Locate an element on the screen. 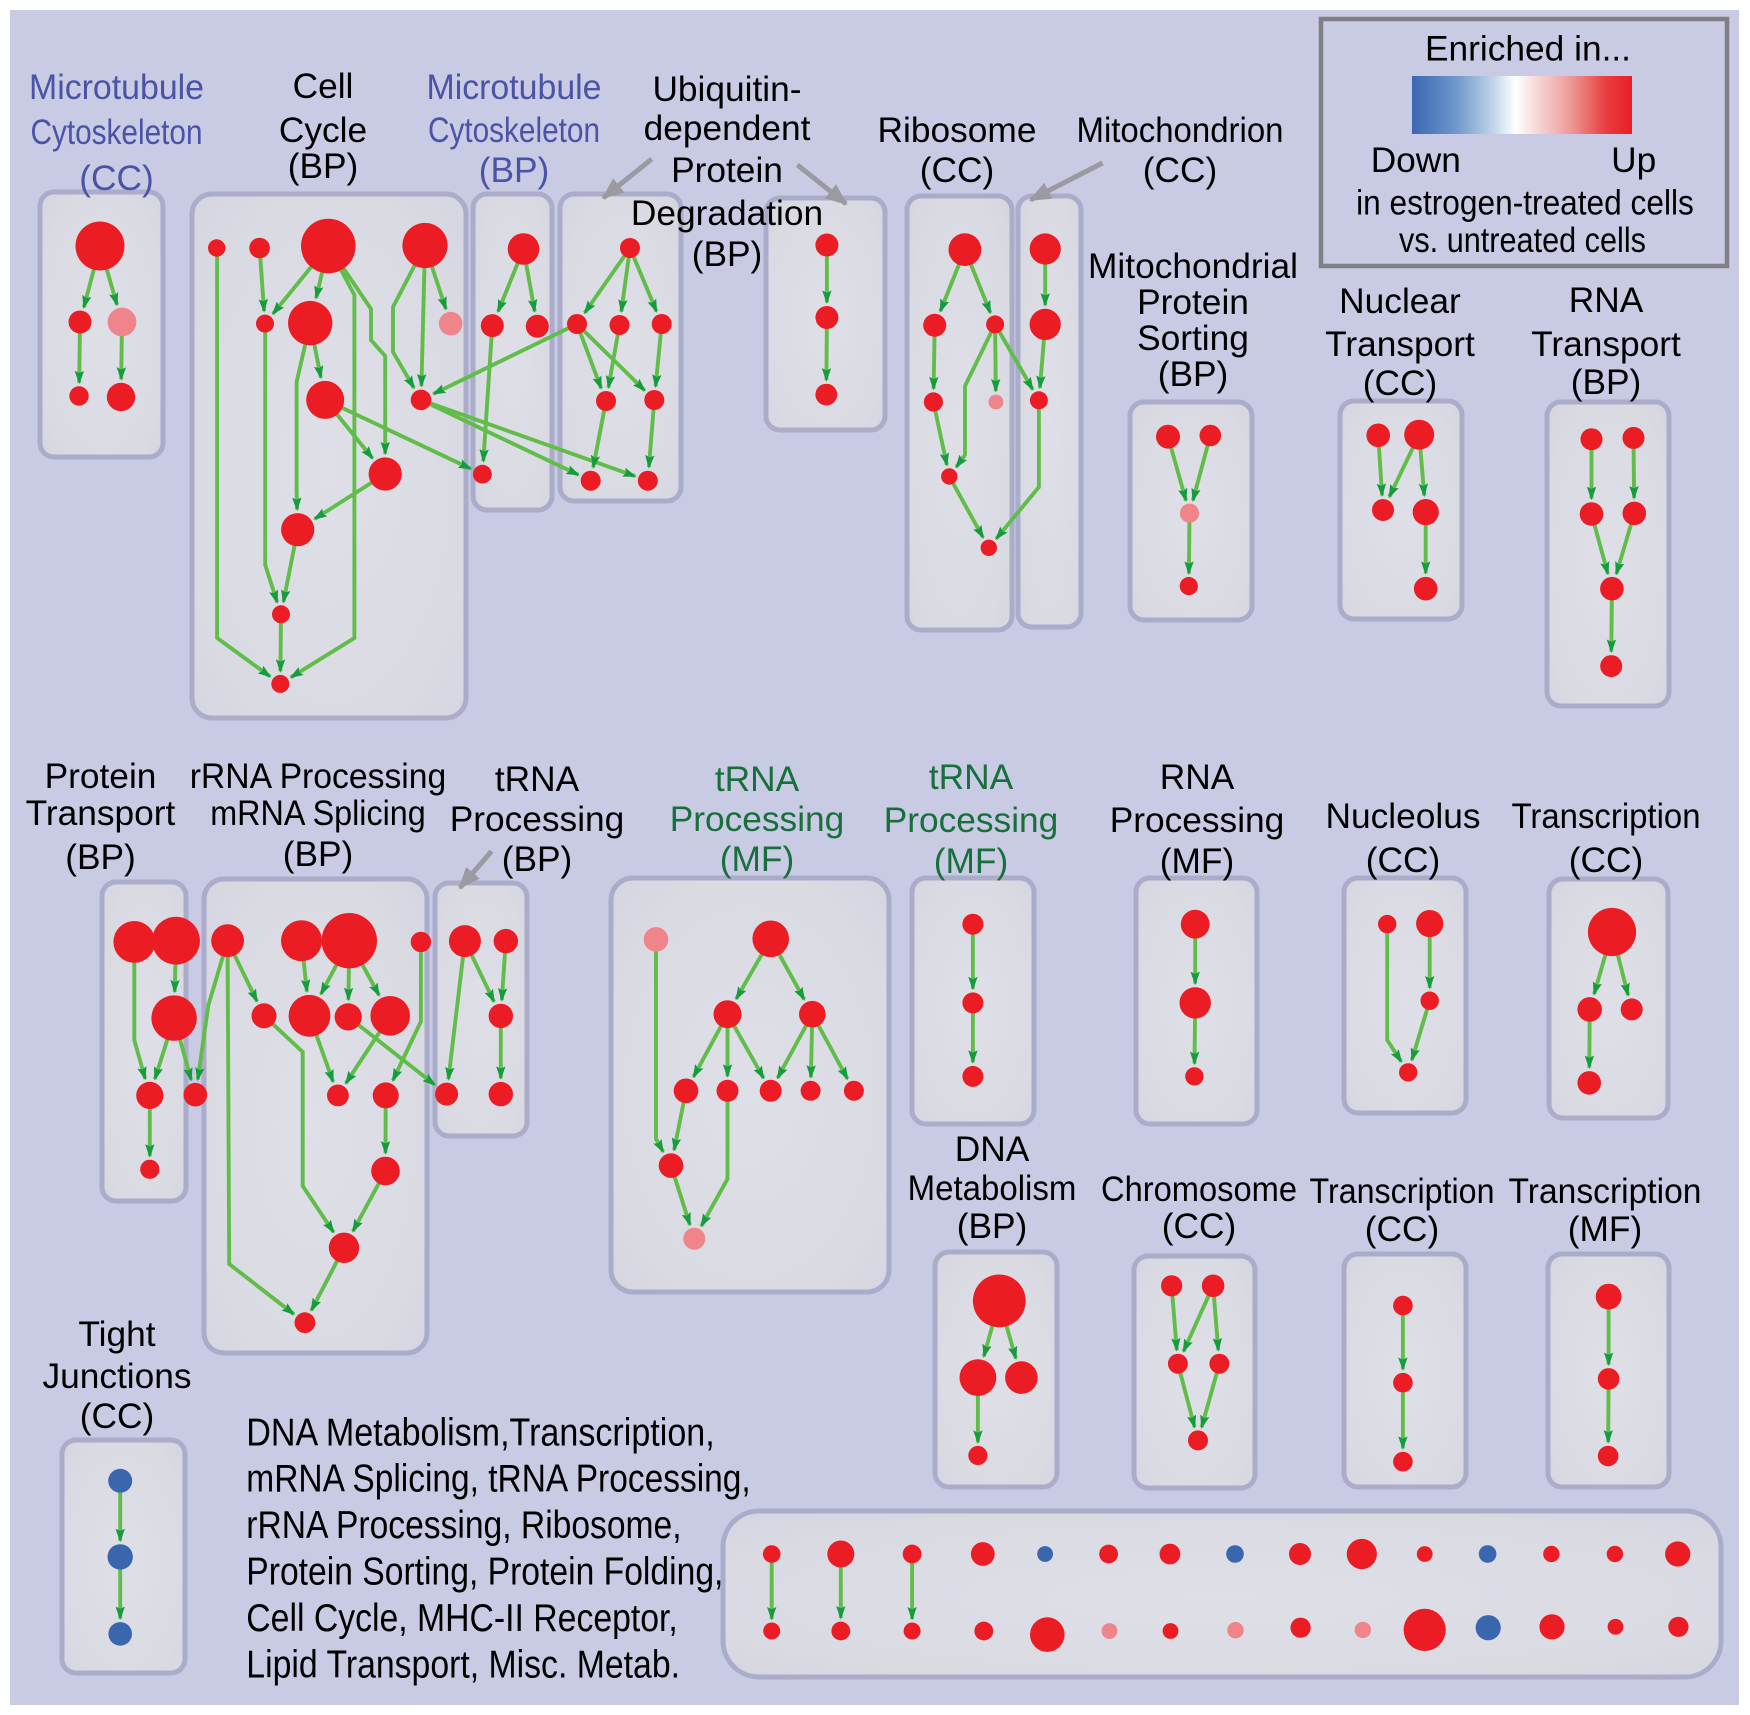  svg-text: Metabolism is located at coordinates (992, 1188).